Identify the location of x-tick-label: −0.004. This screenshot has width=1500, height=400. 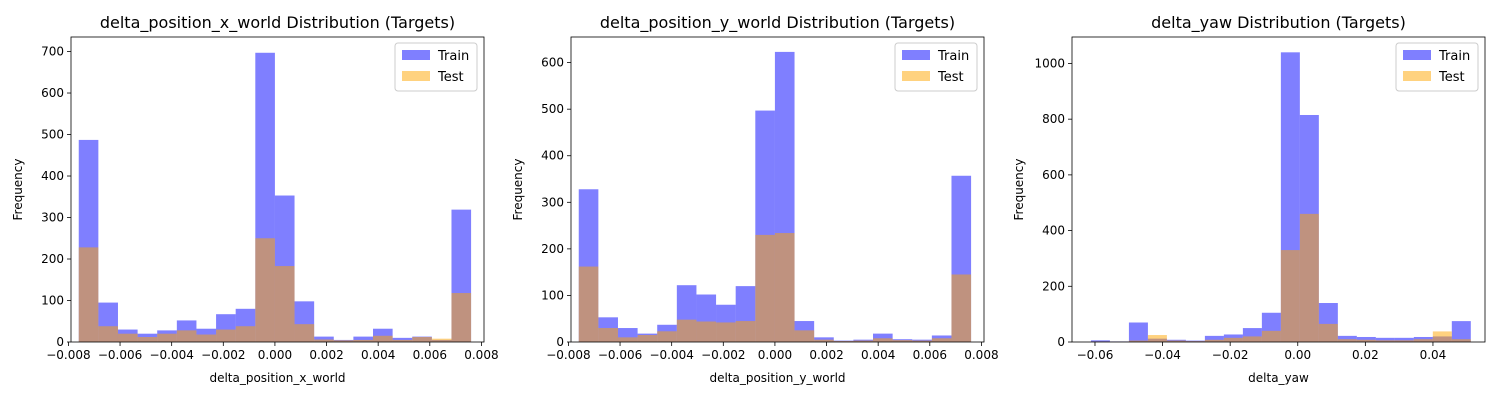
(171, 355).